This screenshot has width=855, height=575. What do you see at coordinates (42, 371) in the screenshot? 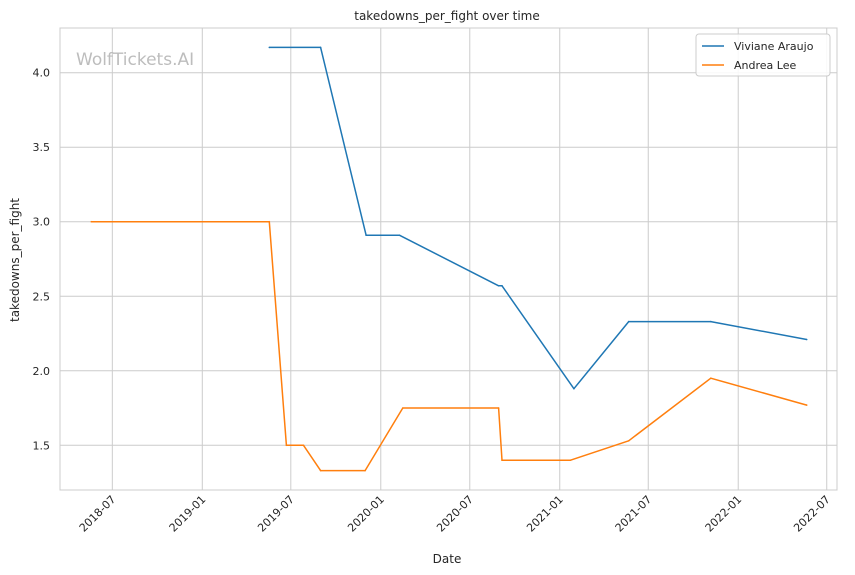
I see `y-tick-label: 2.0` at bounding box center [42, 371].